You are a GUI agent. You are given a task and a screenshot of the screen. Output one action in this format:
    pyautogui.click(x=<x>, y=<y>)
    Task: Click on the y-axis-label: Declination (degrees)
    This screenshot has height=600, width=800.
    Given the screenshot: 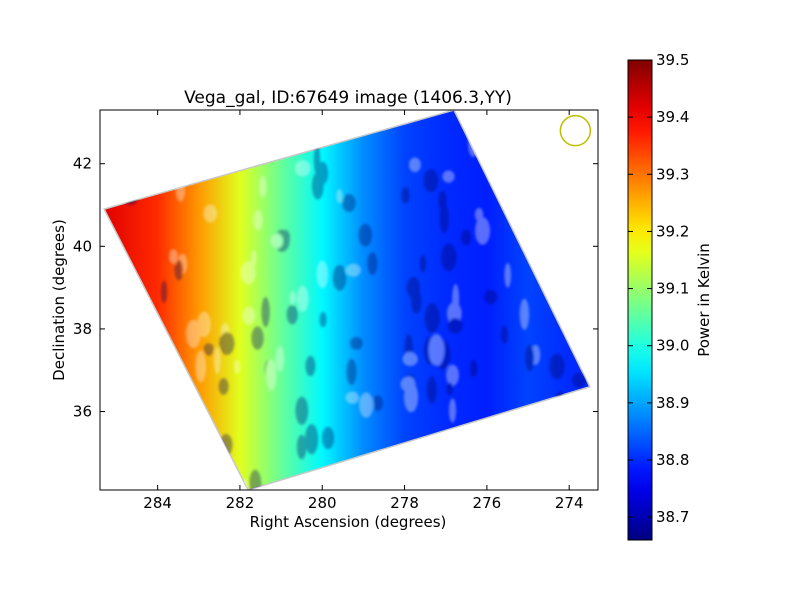 What is the action you would take?
    pyautogui.click(x=59, y=300)
    